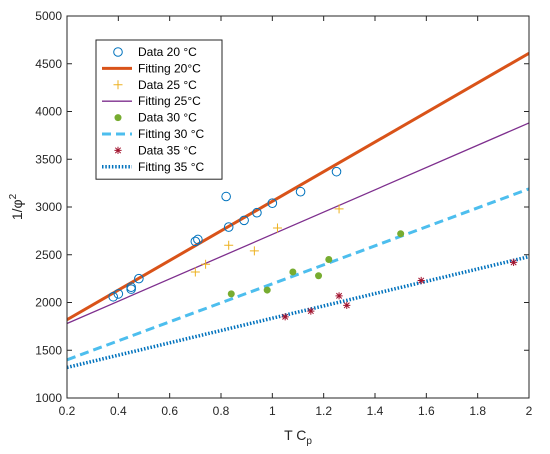  I want to click on x-tick-label: 1.4, so click(375, 411).